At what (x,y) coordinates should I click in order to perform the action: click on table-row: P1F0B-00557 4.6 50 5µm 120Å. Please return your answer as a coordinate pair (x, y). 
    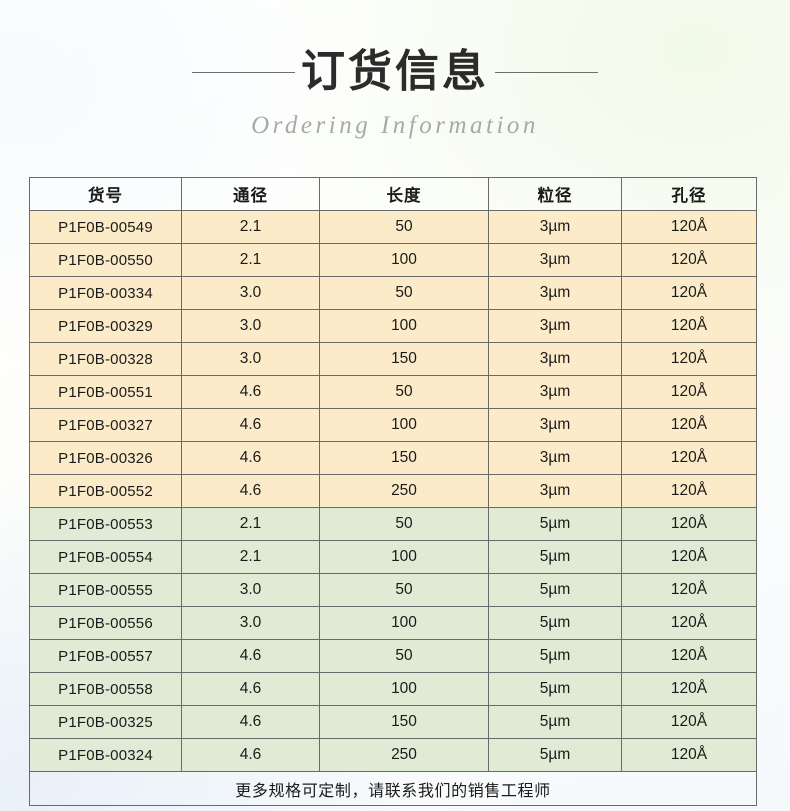
    Looking at the image, I should click on (393, 656).